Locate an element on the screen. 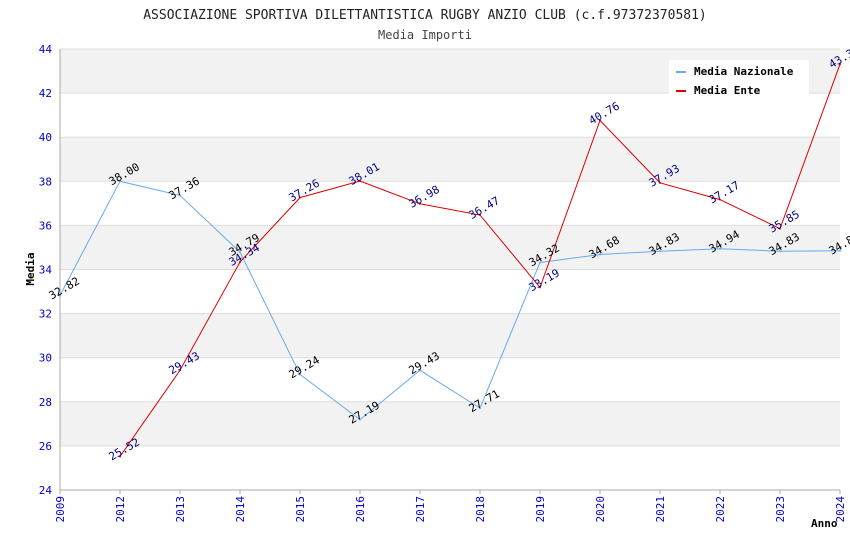 This screenshot has height=555, width=850. data-label: 32.82 is located at coordinates (64, 289).